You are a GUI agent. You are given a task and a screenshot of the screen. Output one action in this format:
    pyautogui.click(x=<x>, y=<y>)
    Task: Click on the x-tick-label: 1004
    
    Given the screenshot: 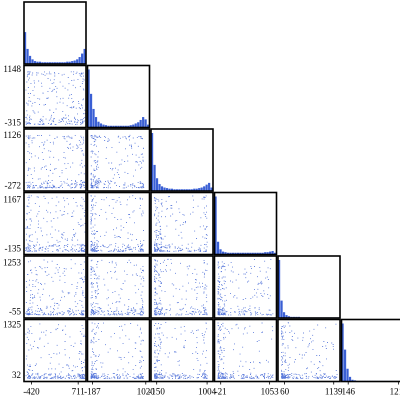 What is the action you would take?
    pyautogui.click(x=207, y=392)
    